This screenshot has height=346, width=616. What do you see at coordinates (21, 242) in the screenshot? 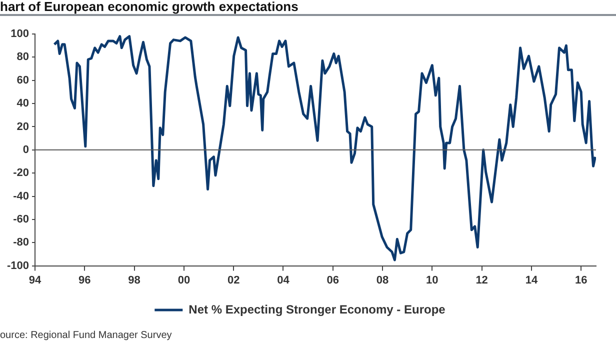
I see `y-tick-label: -80` at bounding box center [21, 242].